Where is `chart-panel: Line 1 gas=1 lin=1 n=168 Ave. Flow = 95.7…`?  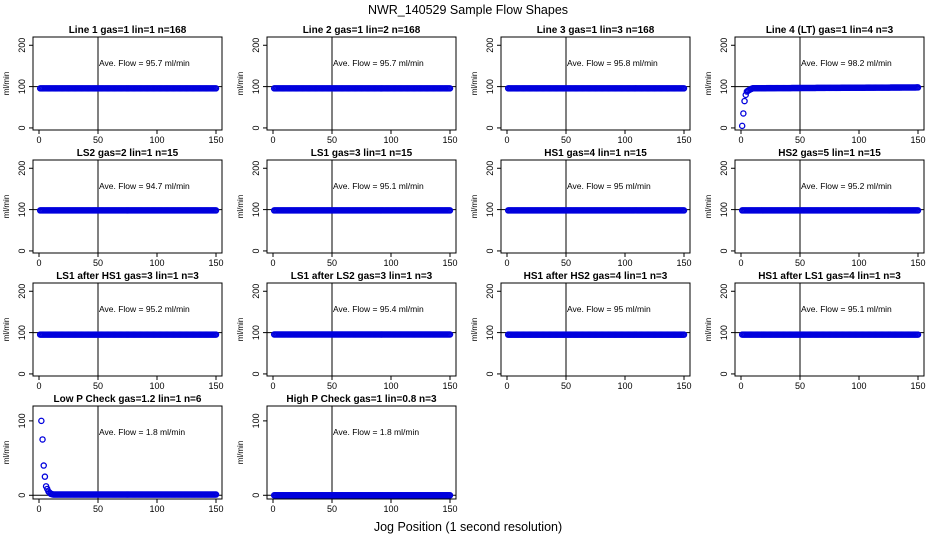 chart-panel: Line 1 gas=1 lin=1 n=168 Ave. Flow = 95.7… is located at coordinates (113, 85).